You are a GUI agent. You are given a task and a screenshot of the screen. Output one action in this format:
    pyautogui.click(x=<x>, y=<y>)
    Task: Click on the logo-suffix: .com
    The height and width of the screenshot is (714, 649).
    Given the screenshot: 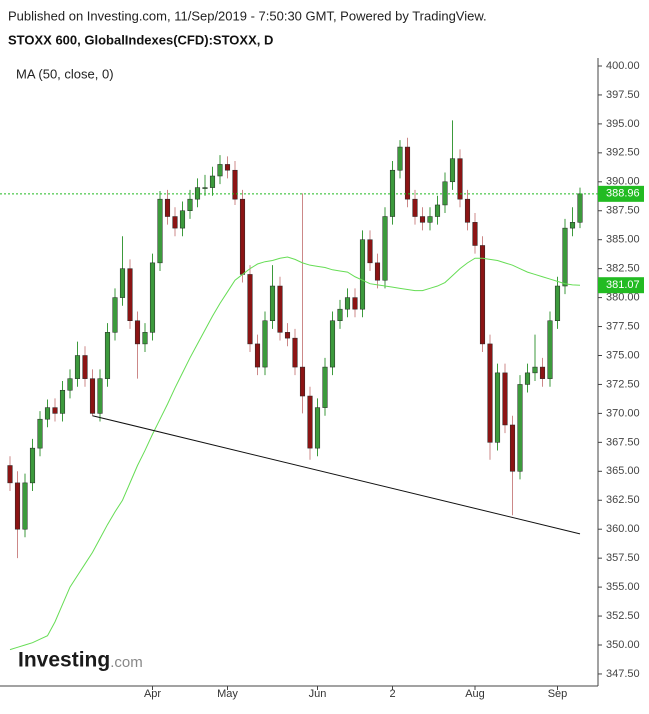 What is the action you would take?
    pyautogui.click(x=126, y=662)
    